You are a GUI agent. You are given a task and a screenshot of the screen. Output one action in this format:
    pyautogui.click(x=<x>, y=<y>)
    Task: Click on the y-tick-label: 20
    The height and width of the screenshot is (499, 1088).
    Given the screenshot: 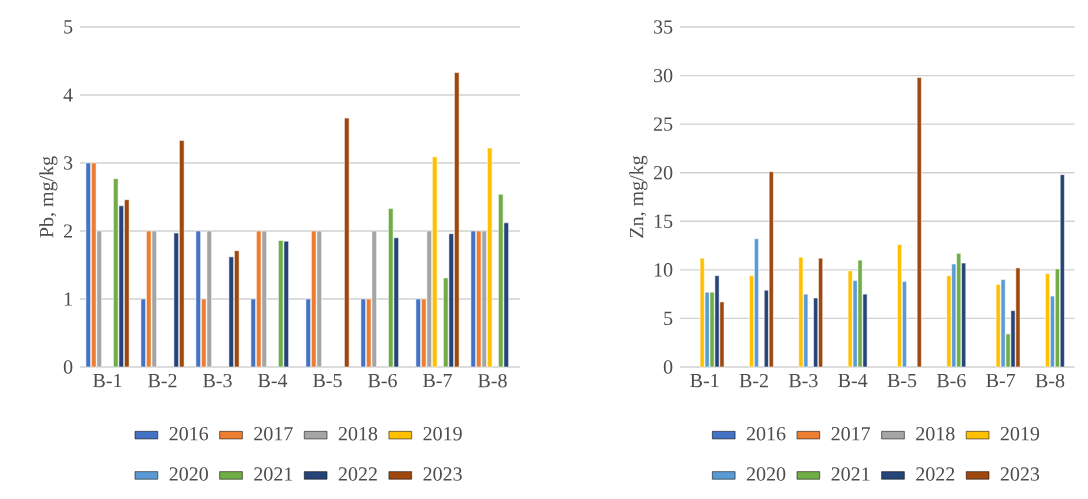 What is the action you would take?
    pyautogui.click(x=663, y=172)
    